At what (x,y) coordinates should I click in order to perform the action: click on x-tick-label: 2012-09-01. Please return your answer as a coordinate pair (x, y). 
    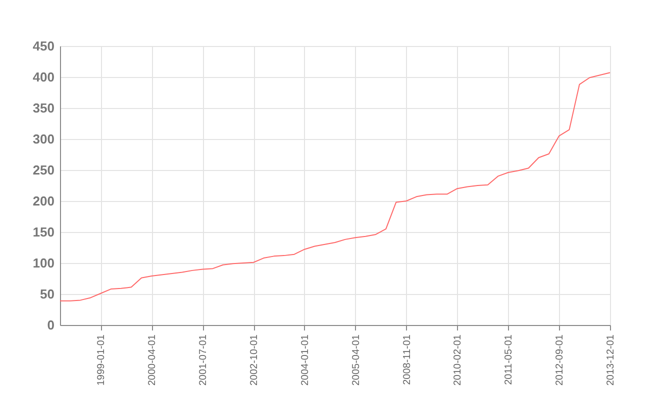
    Looking at the image, I should click on (560, 360).